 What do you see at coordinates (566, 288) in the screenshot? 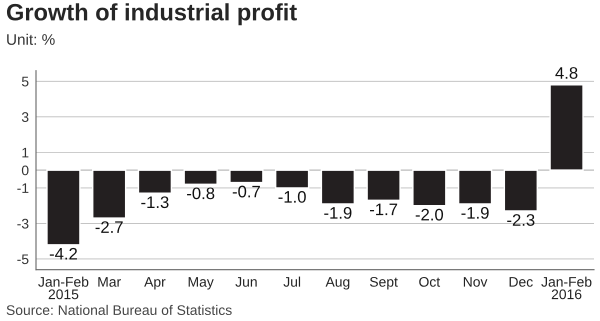
I see `x-tick-label: Jan-Feb 2016` at bounding box center [566, 288].